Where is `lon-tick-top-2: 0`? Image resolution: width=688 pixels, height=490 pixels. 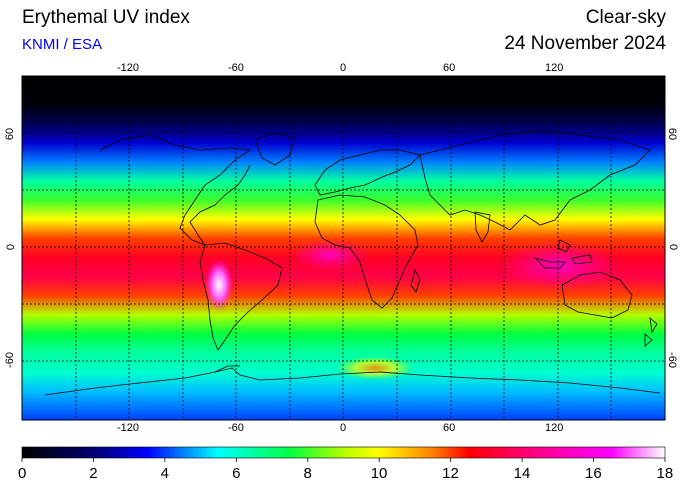 lon-tick-top-2: 0 is located at coordinates (343, 68).